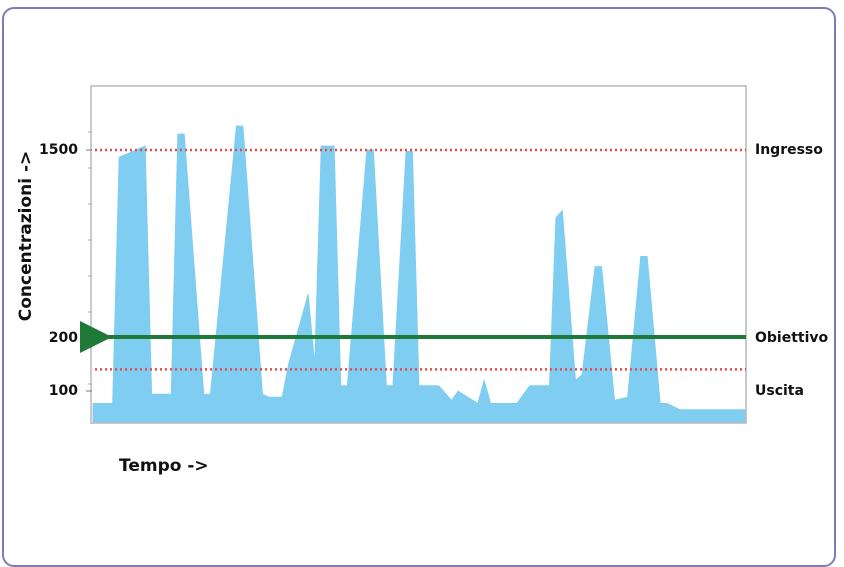 The height and width of the screenshot is (567, 844). What do you see at coordinates (26, 236) in the screenshot?
I see `y-axis-label: Concentrazioni ->` at bounding box center [26, 236].